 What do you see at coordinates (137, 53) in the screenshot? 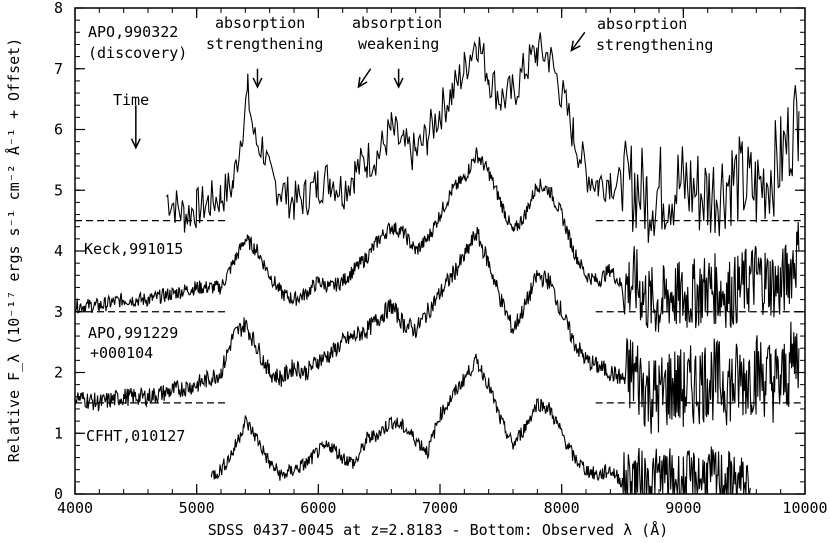
I see `series-sublabel-discovery: (discovery)` at bounding box center [137, 53].